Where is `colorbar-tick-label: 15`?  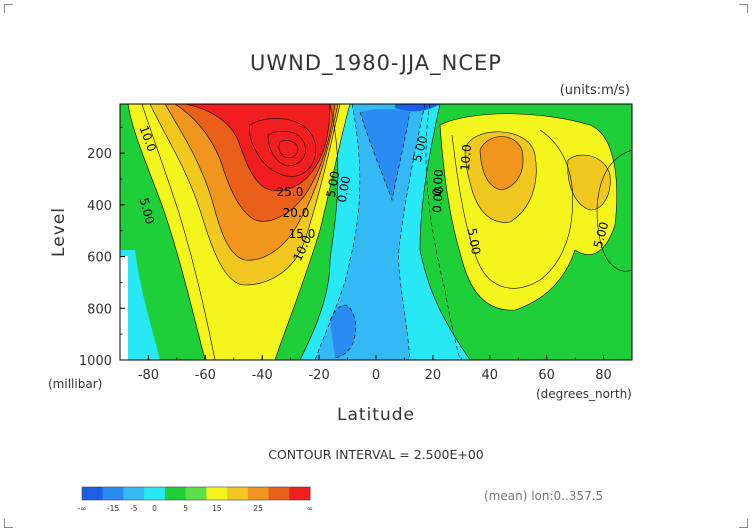
colorbar-tick-label: 15 is located at coordinates (217, 508).